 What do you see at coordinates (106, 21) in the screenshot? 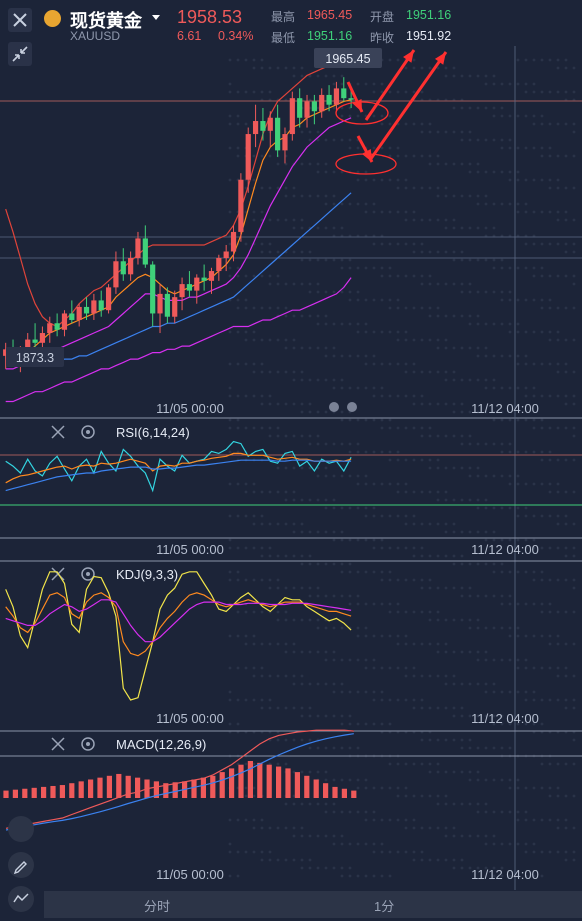
I see `symbol-name: 现货黄金` at bounding box center [106, 21].